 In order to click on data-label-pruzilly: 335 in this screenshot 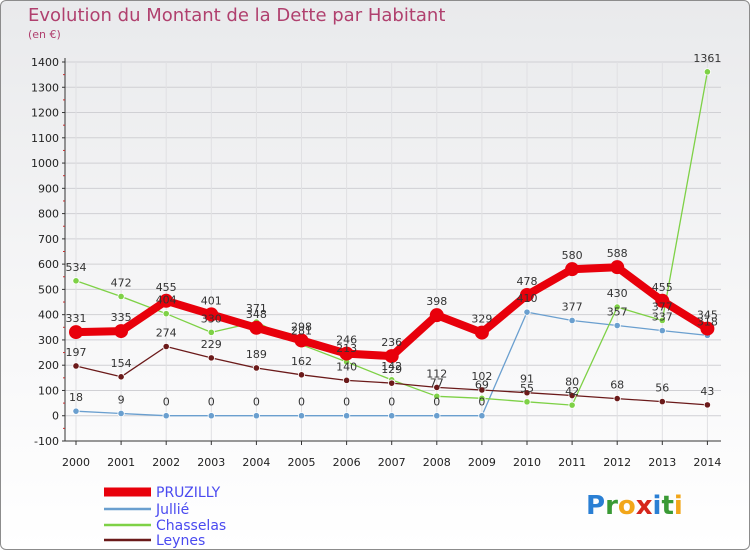, I will do `click(121, 317)`.